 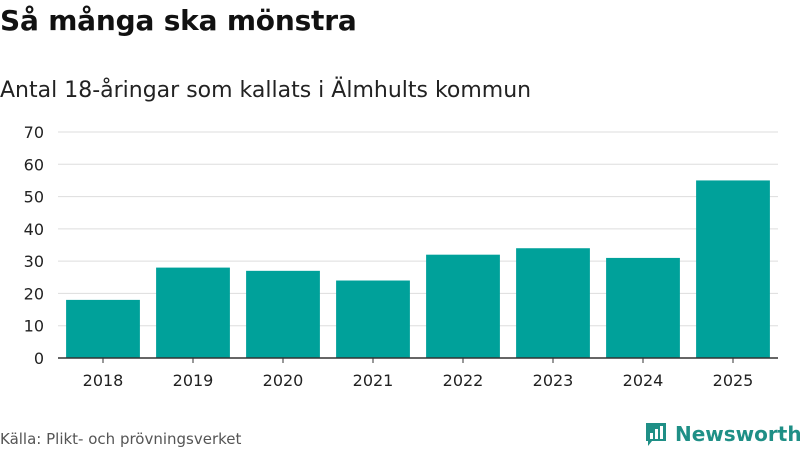 I want to click on y-tick-label: 60, so click(x=34, y=164).